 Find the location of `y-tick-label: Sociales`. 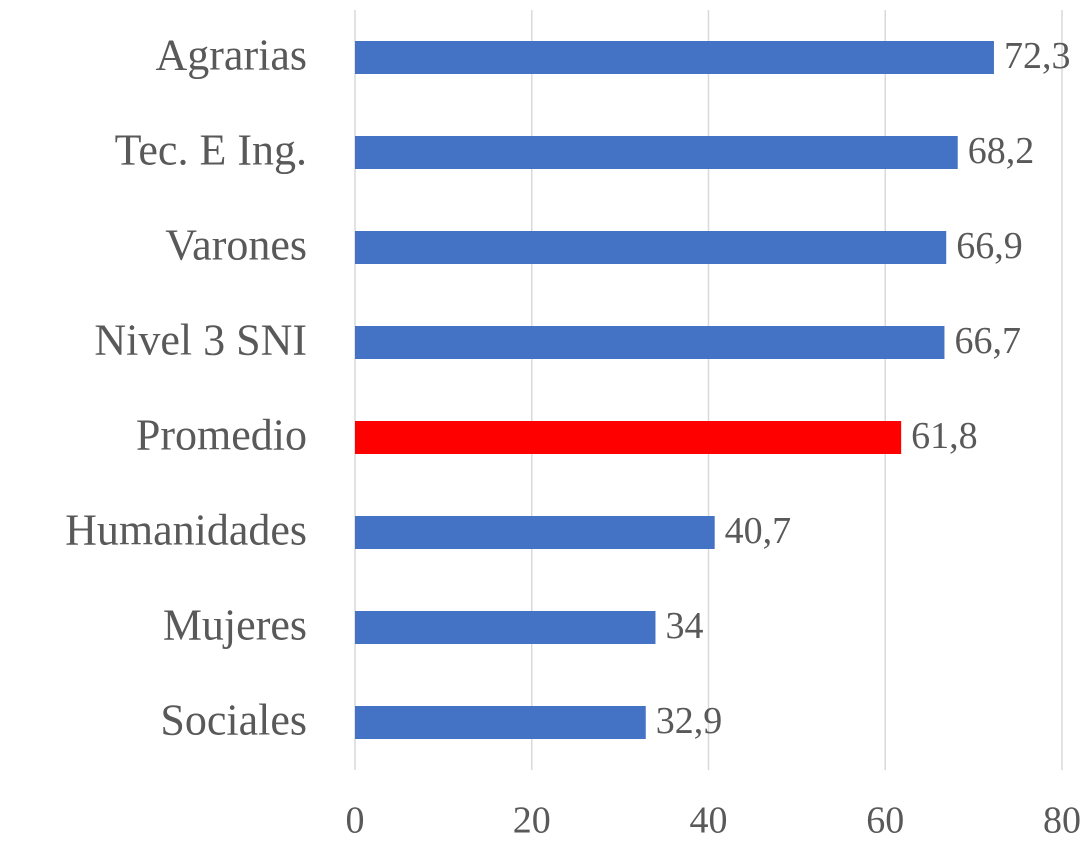

y-tick-label: Sociales is located at coordinates (233, 720).